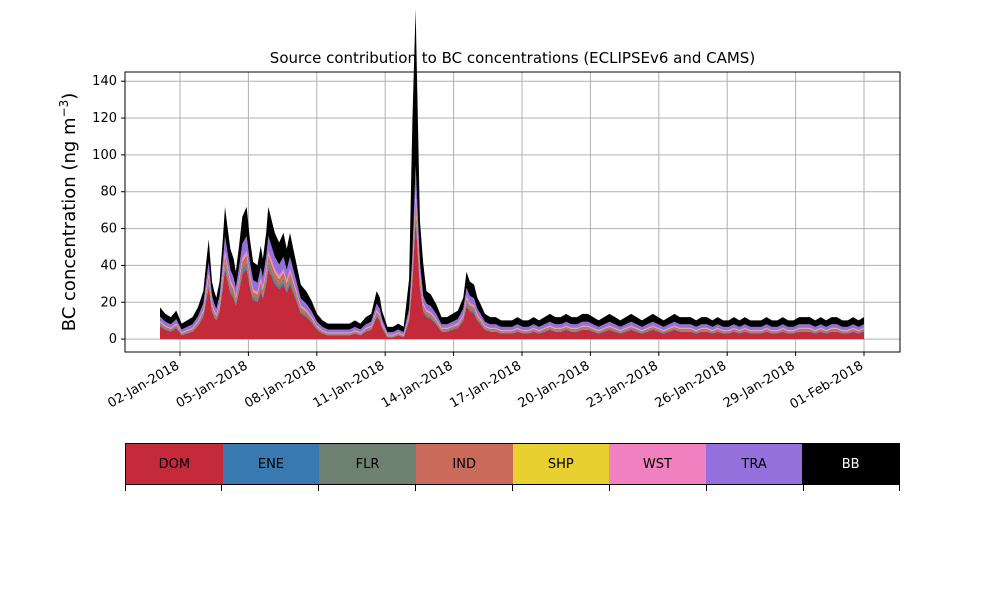  I want to click on y-tick-label: 60, so click(108, 229).